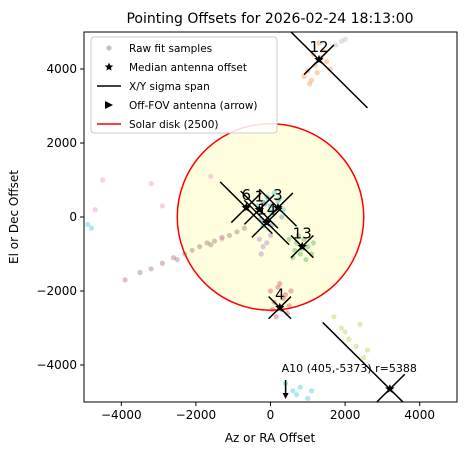  I want to click on antenna-label: 3, so click(278, 195).